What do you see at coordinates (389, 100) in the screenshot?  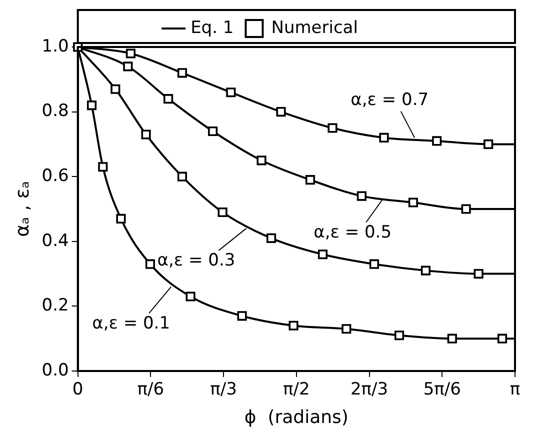 I see `annotation: α,ε = 0.7` at bounding box center [389, 100].